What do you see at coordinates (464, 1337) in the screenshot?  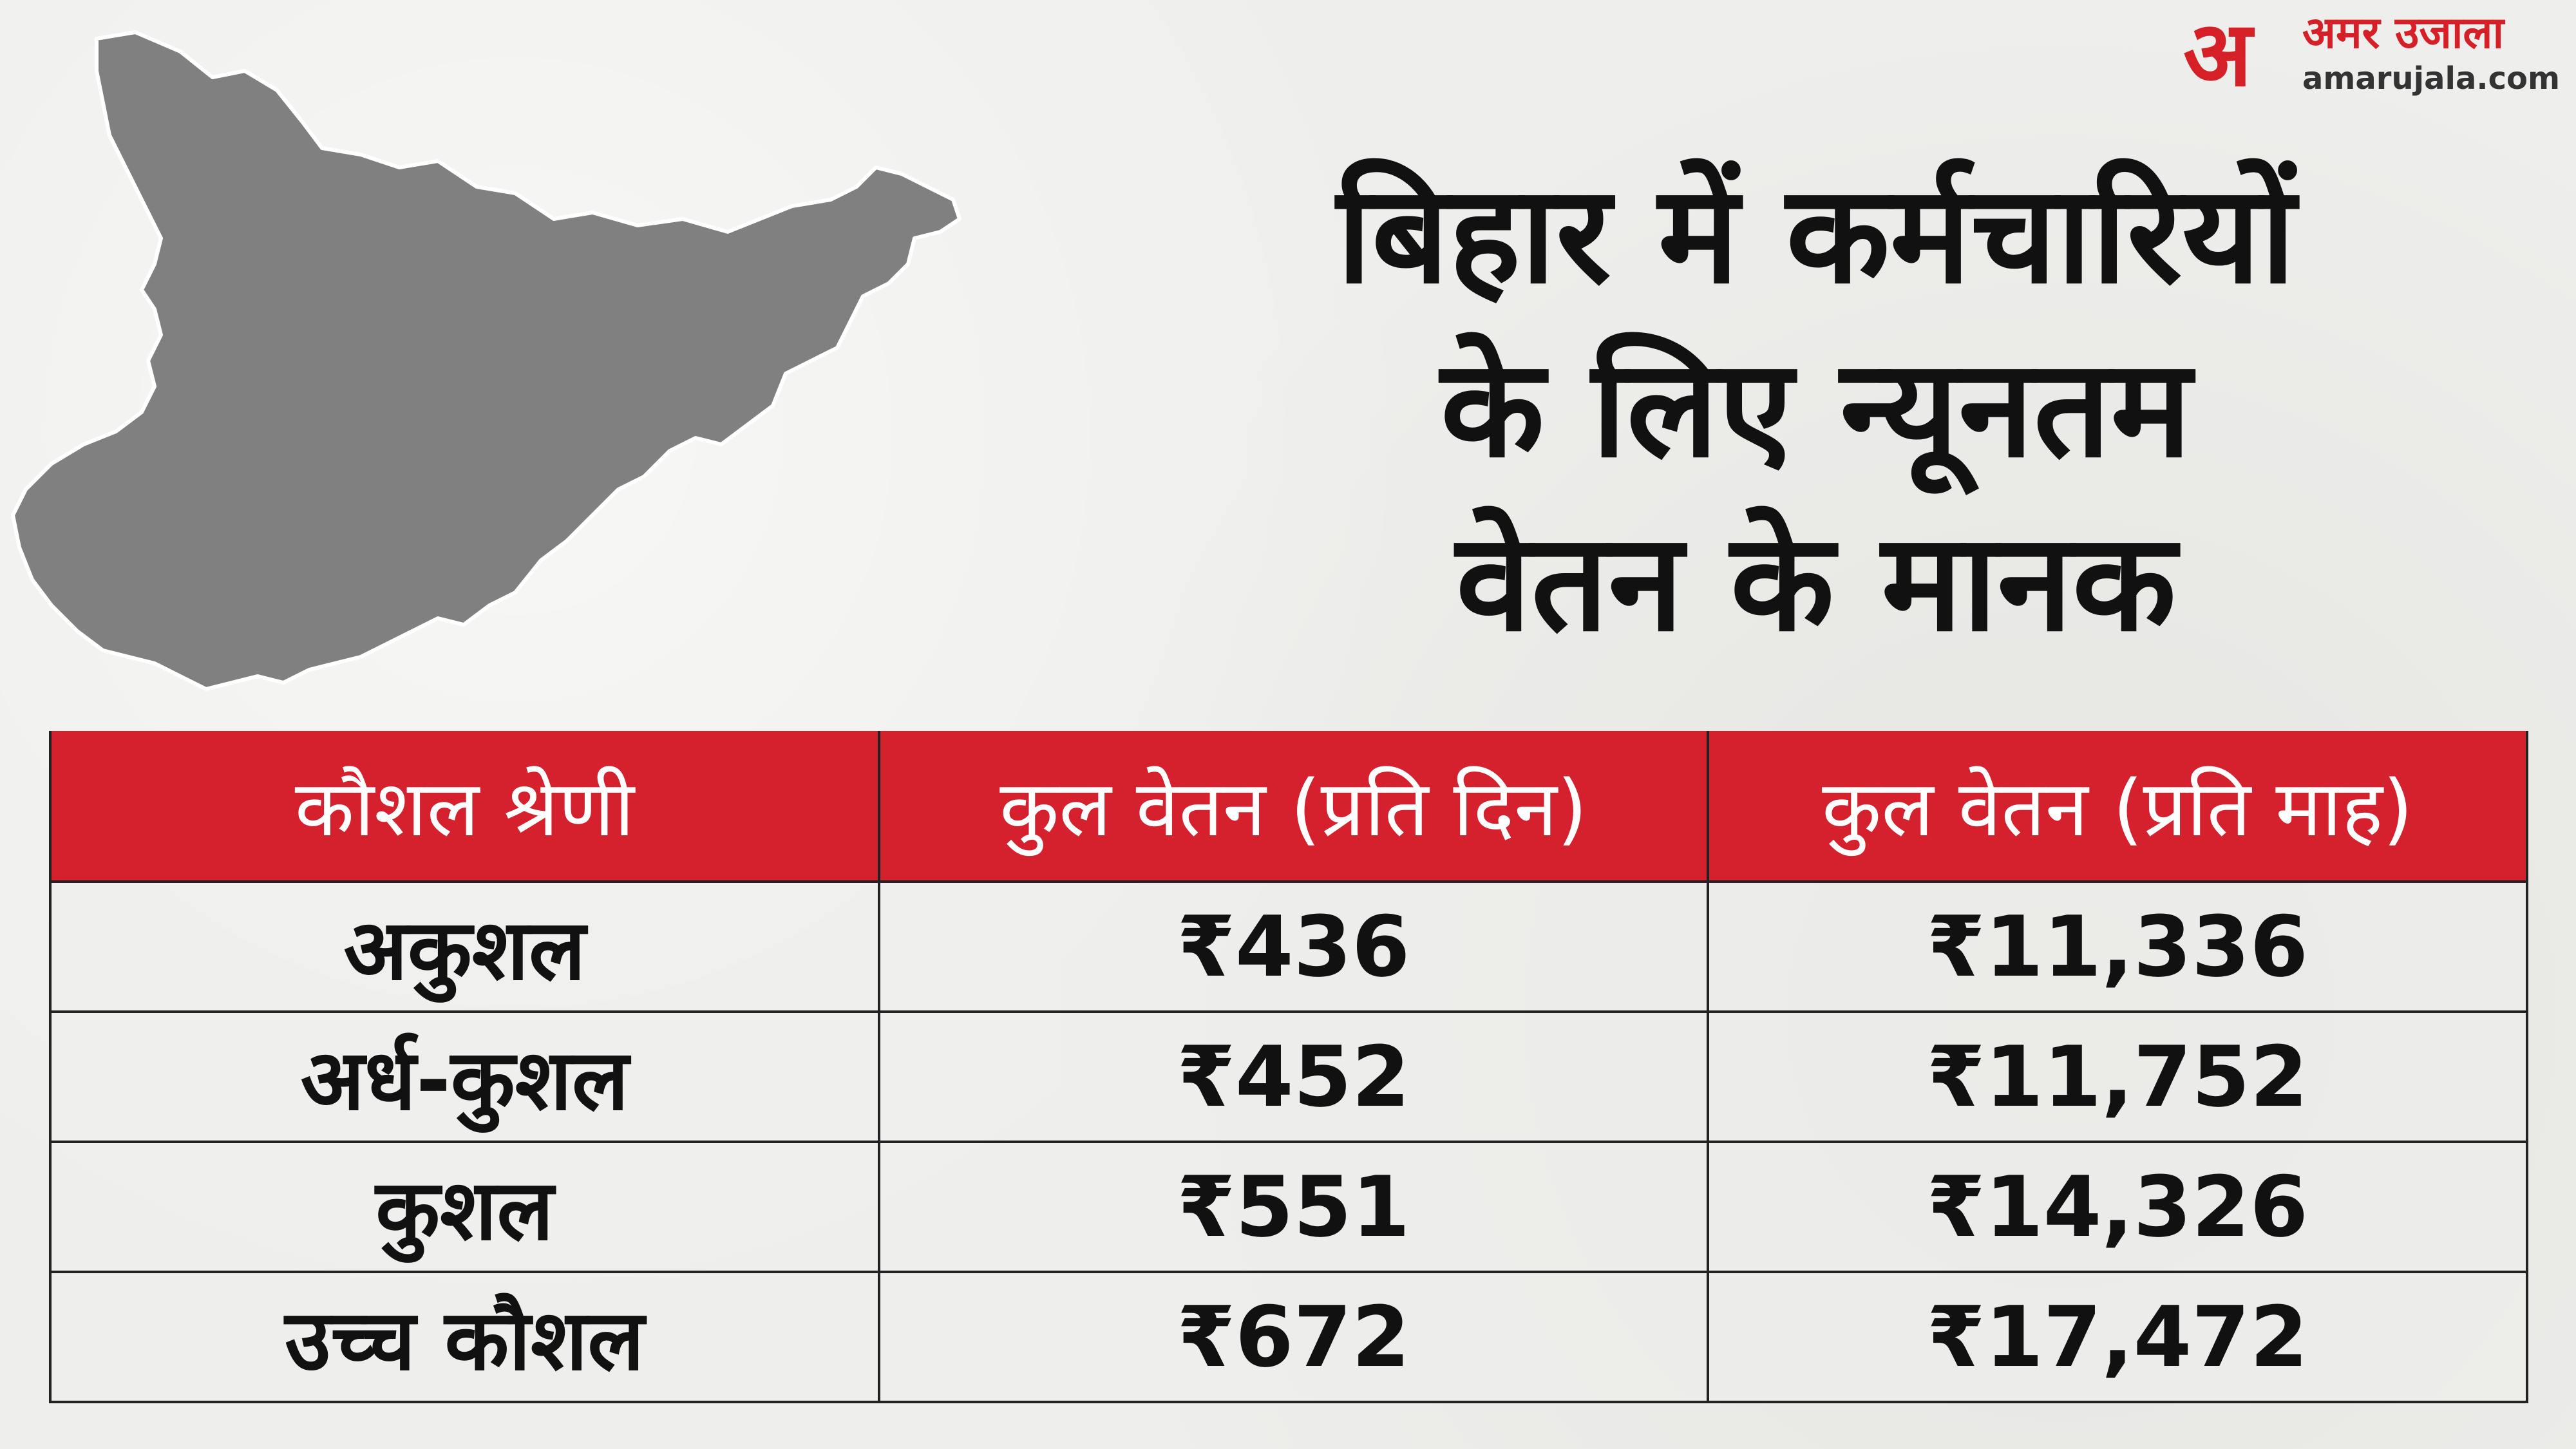 I see `cell-skill: उच्च कौशल` at bounding box center [464, 1337].